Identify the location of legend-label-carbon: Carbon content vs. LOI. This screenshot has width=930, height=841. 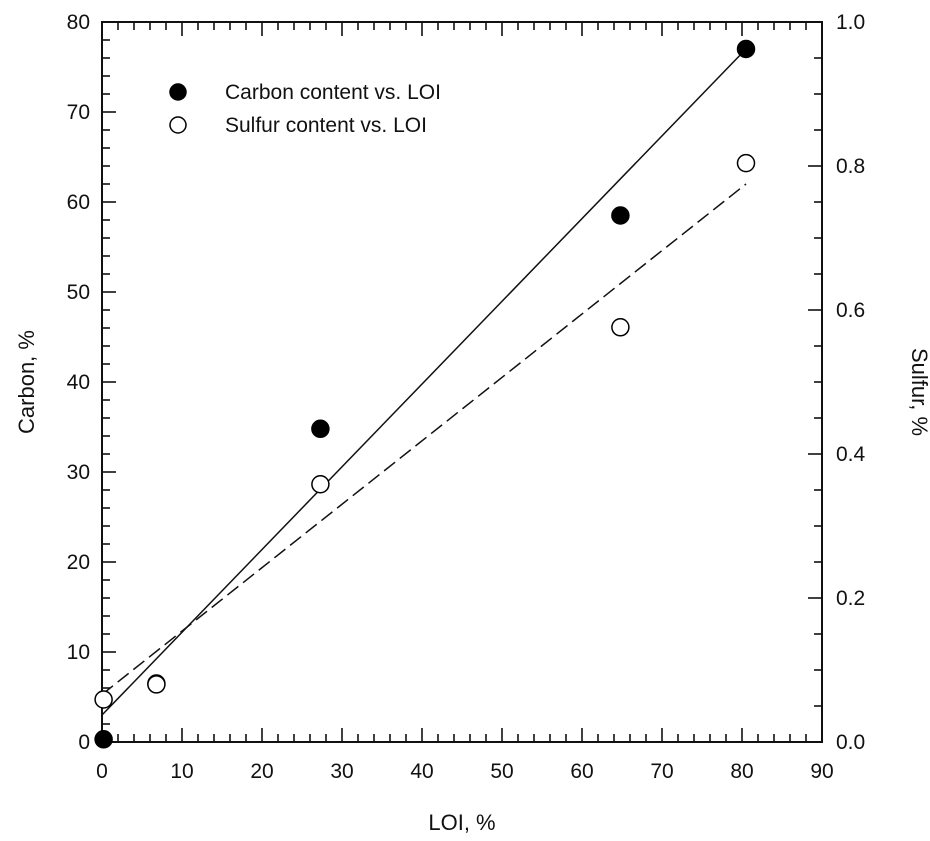
(333, 92).